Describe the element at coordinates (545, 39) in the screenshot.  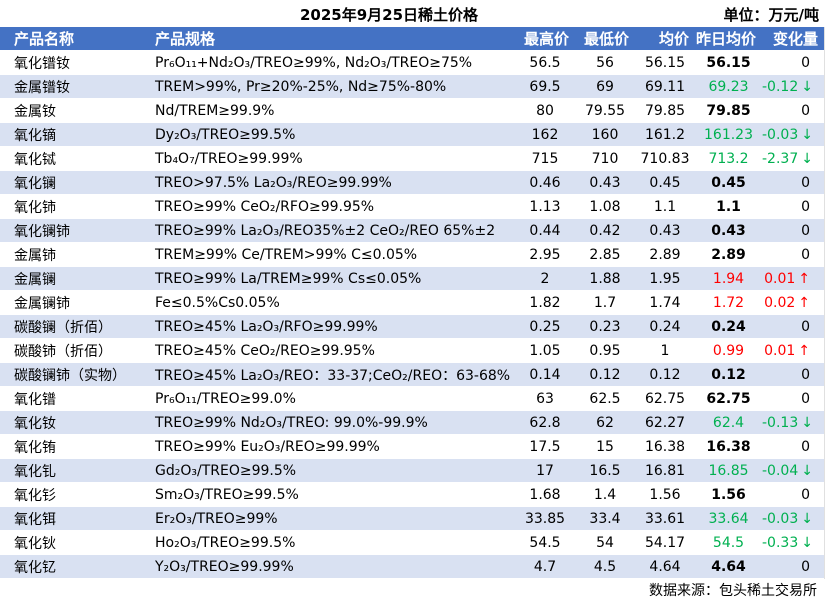
I see `header-high: 最高价` at that location.